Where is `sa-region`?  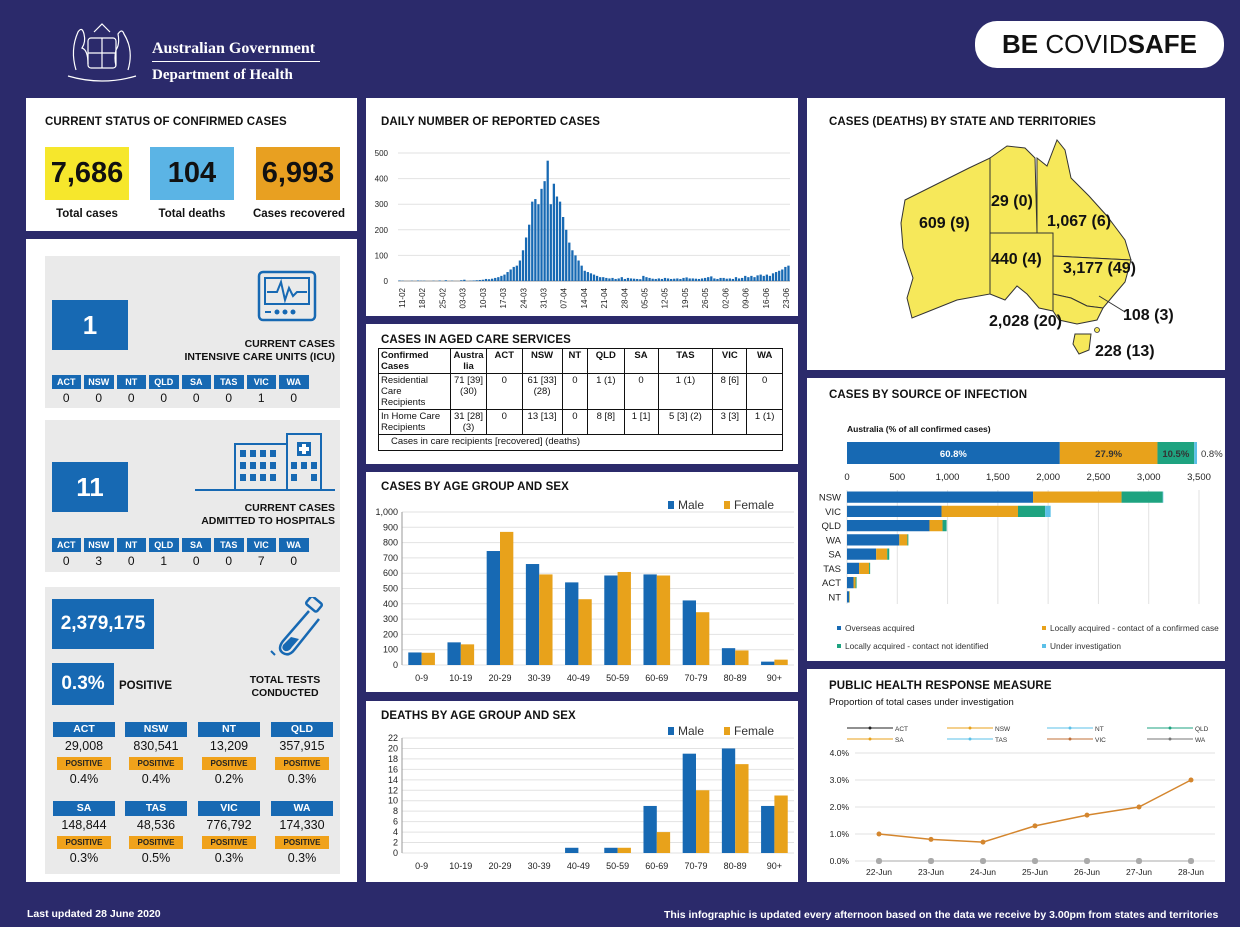 sa-region is located at coordinates (1021, 272).